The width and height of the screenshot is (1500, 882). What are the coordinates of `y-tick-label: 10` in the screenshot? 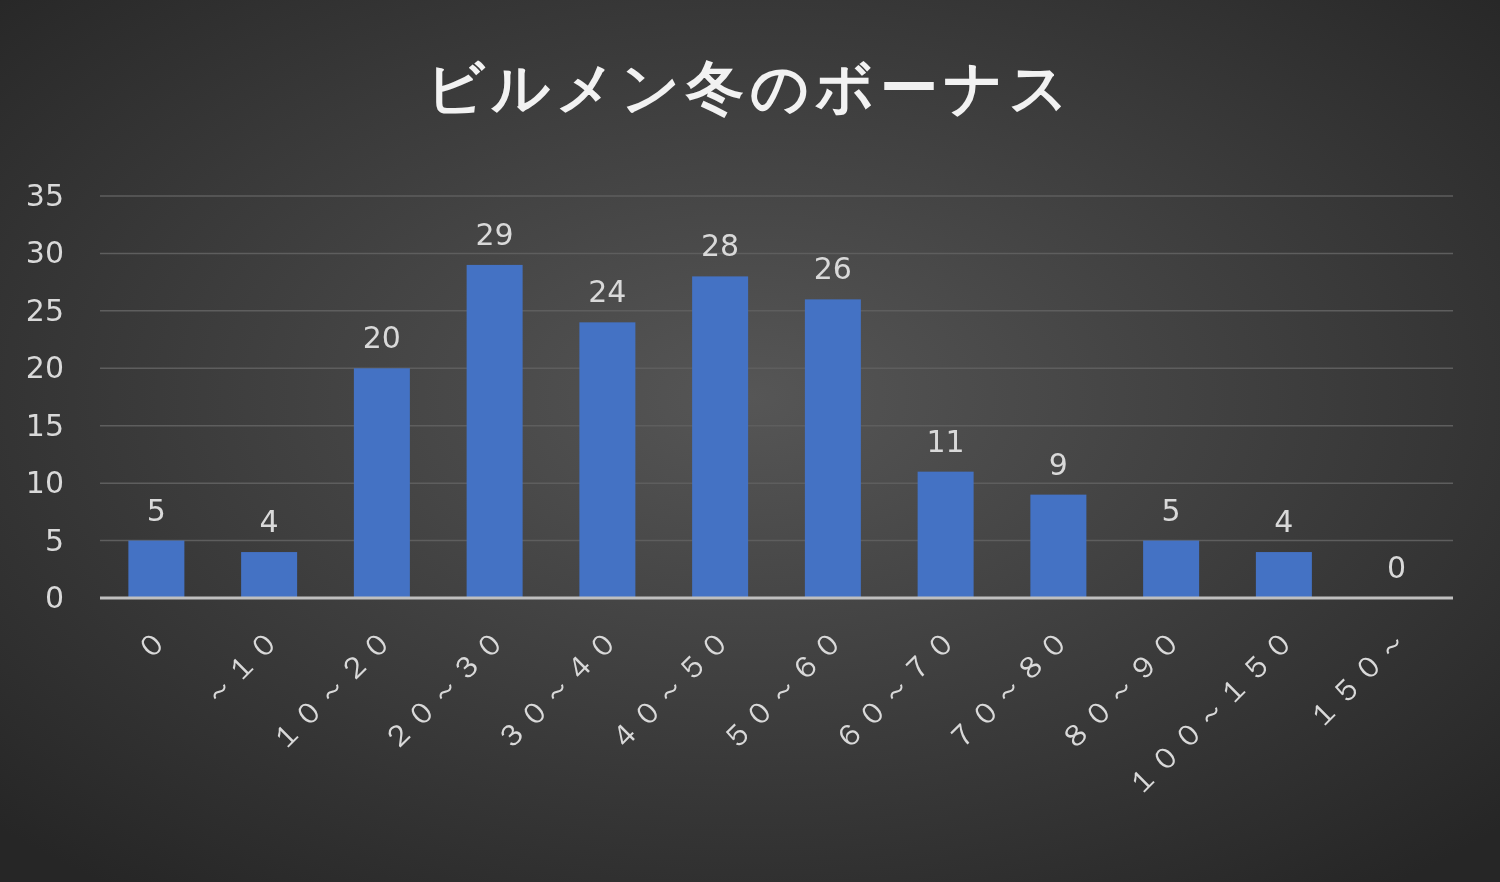 It's located at (44, 483).